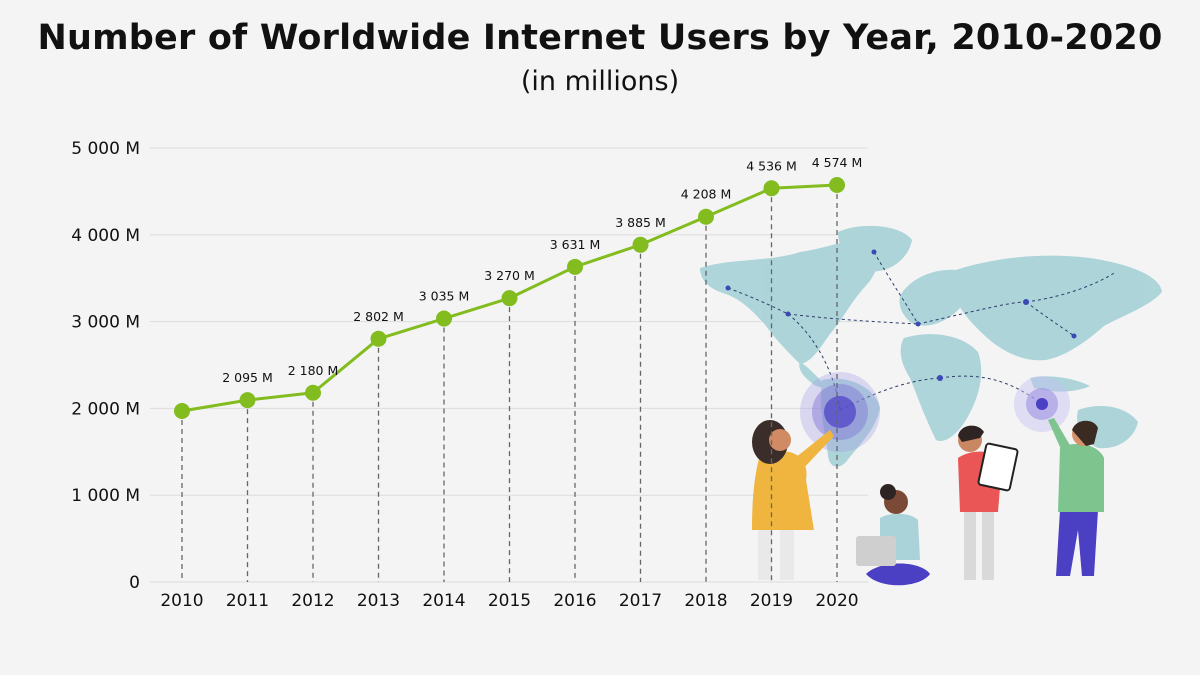 The image size is (1200, 675). I want to click on data-label: 2 180 M, so click(313, 370).